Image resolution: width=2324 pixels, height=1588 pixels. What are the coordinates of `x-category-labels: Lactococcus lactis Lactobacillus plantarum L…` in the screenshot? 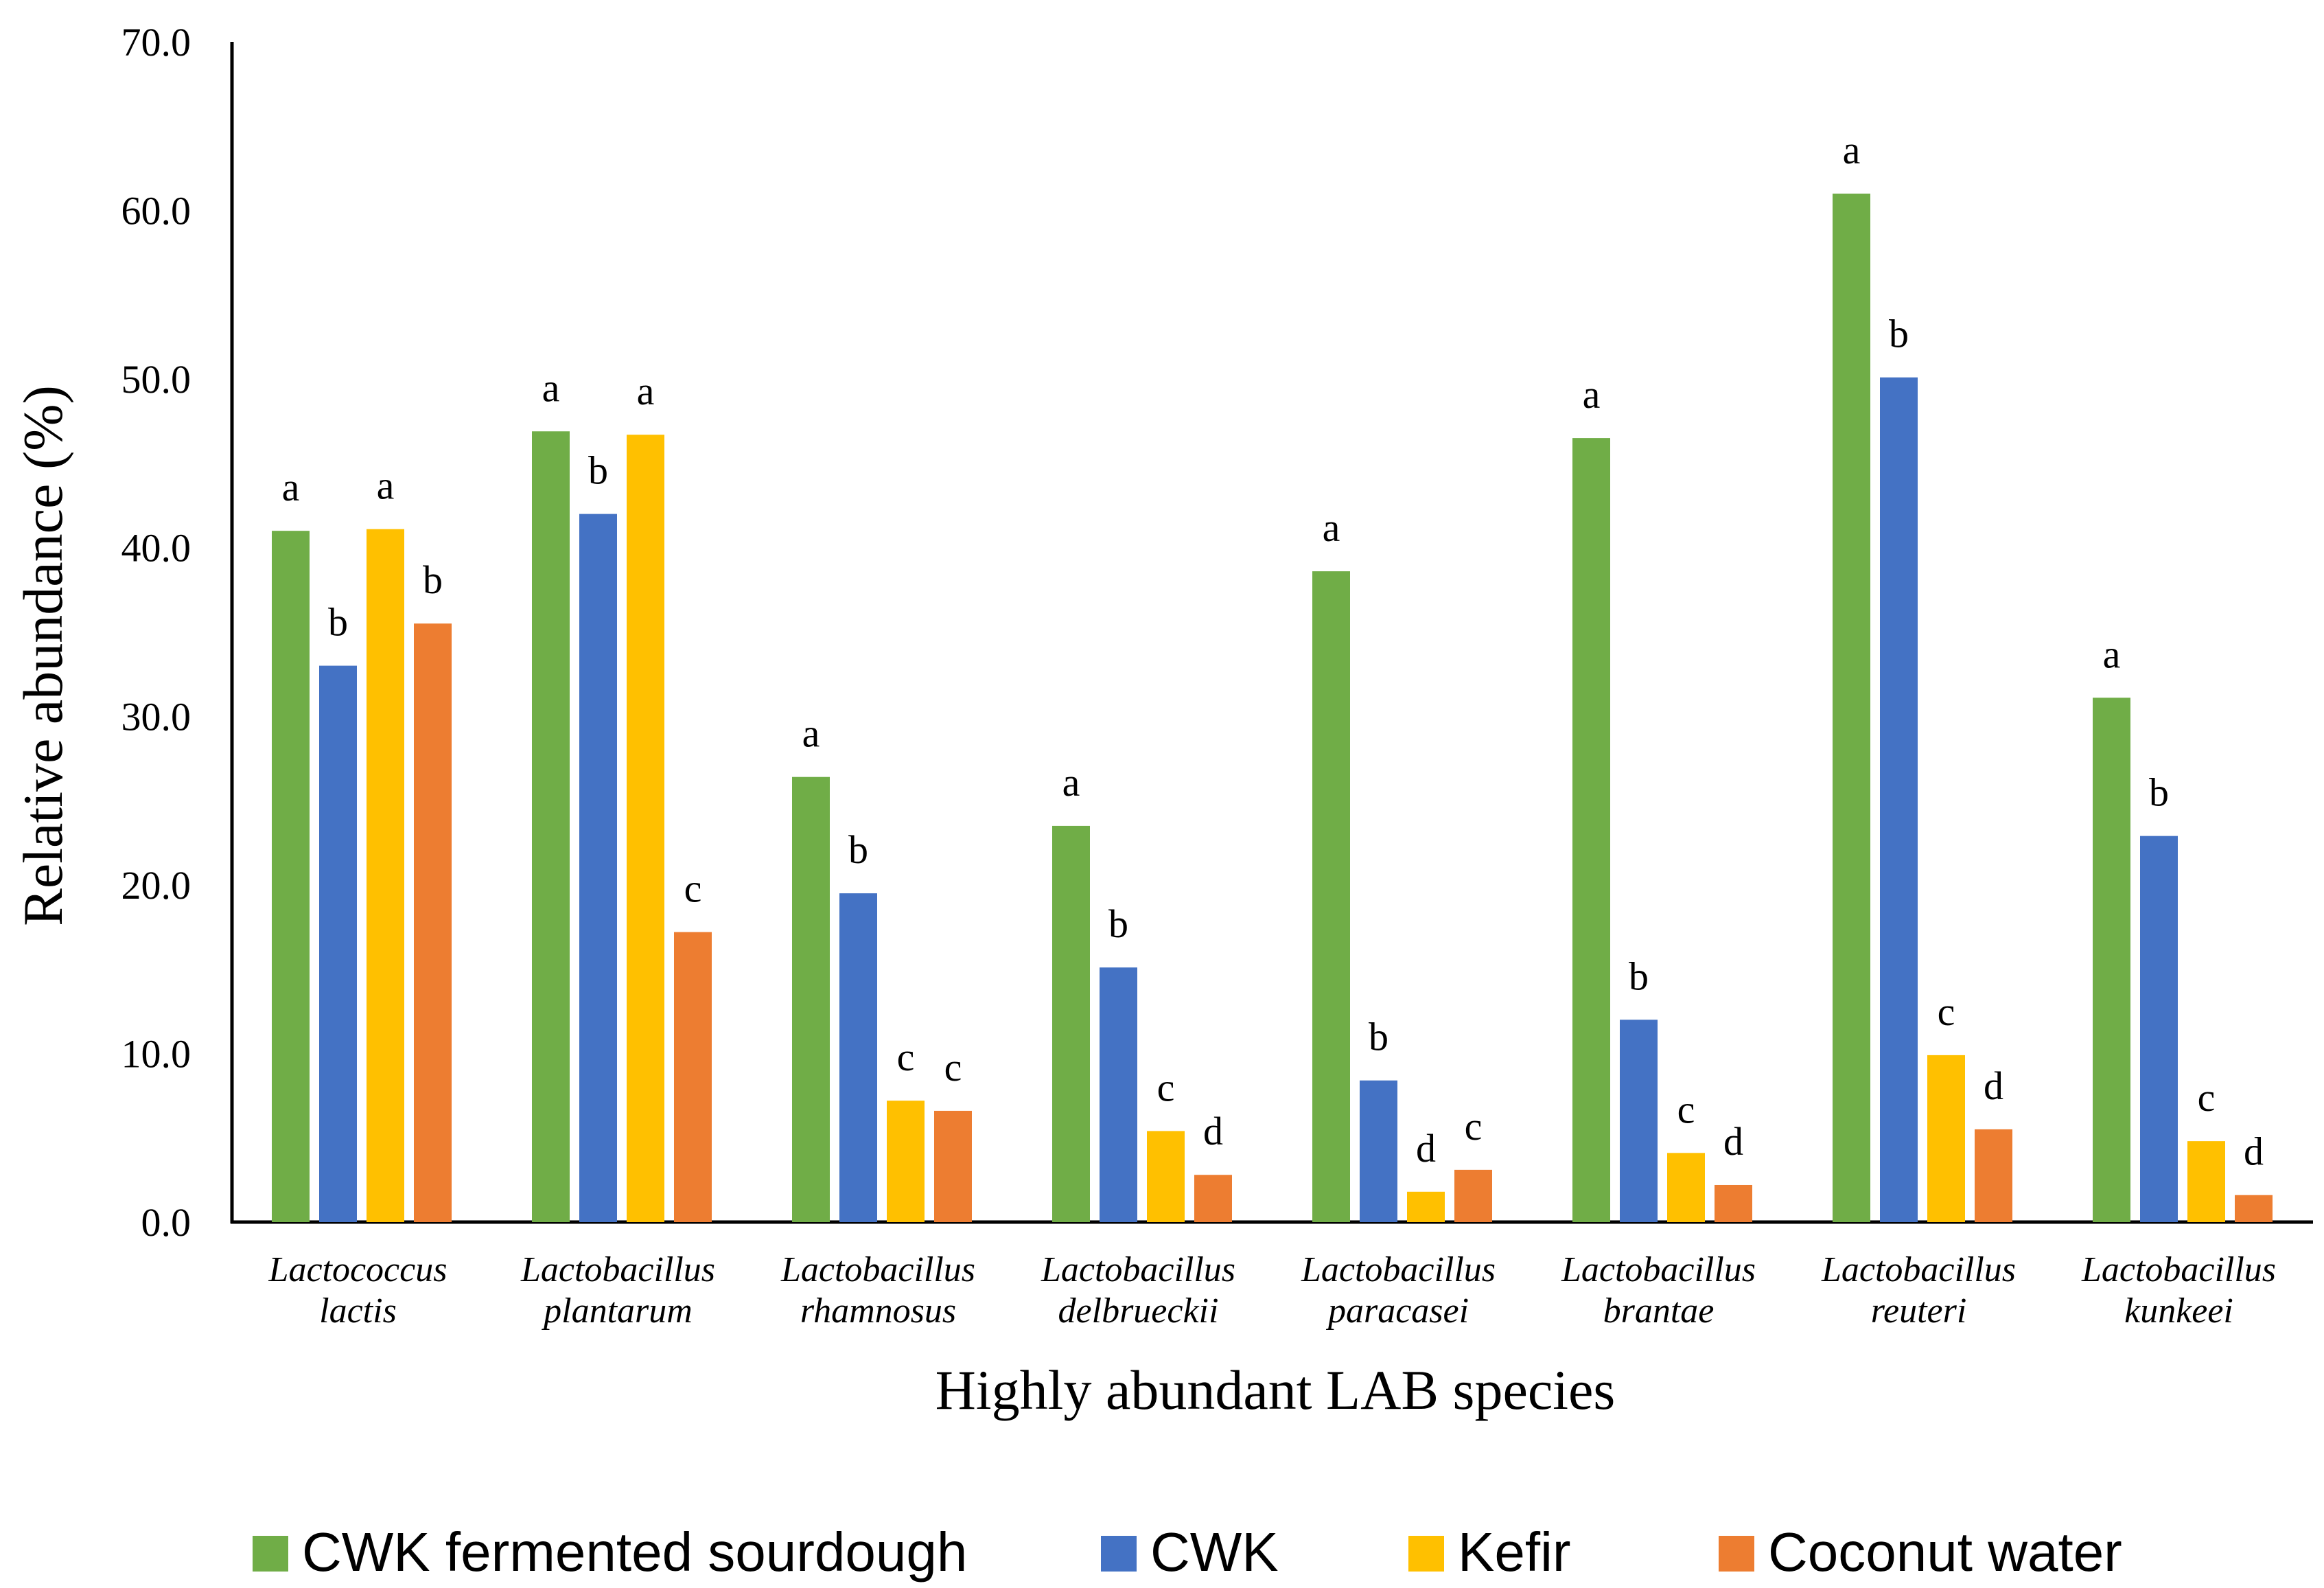 It's located at (1272, 1290).